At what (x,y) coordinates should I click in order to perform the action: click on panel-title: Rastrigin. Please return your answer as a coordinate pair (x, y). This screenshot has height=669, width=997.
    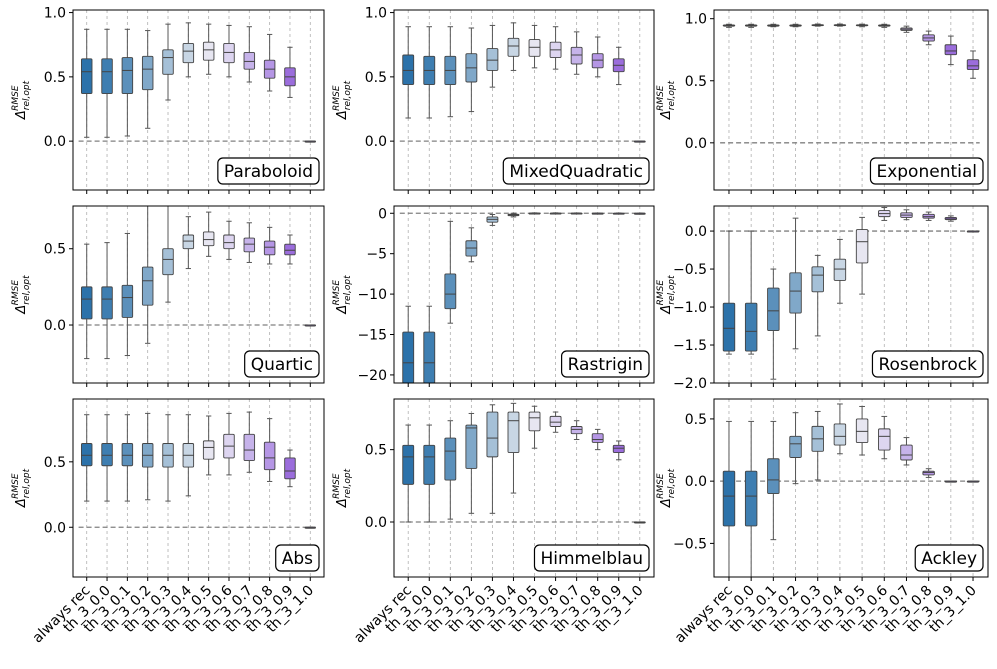
    Looking at the image, I should click on (605, 365).